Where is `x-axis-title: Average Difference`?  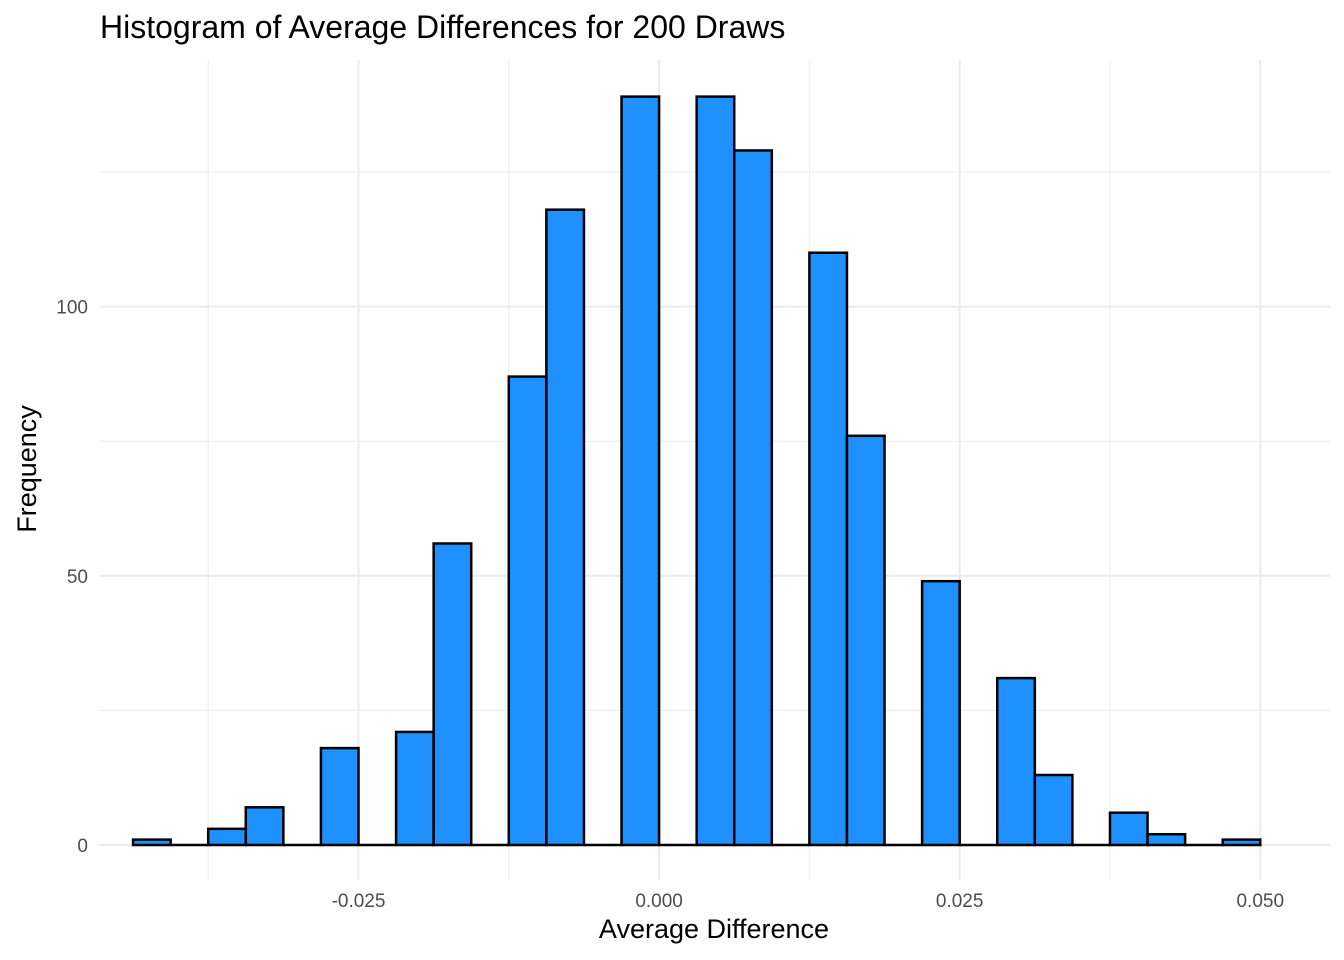 x-axis-title: Average Difference is located at coordinates (714, 929).